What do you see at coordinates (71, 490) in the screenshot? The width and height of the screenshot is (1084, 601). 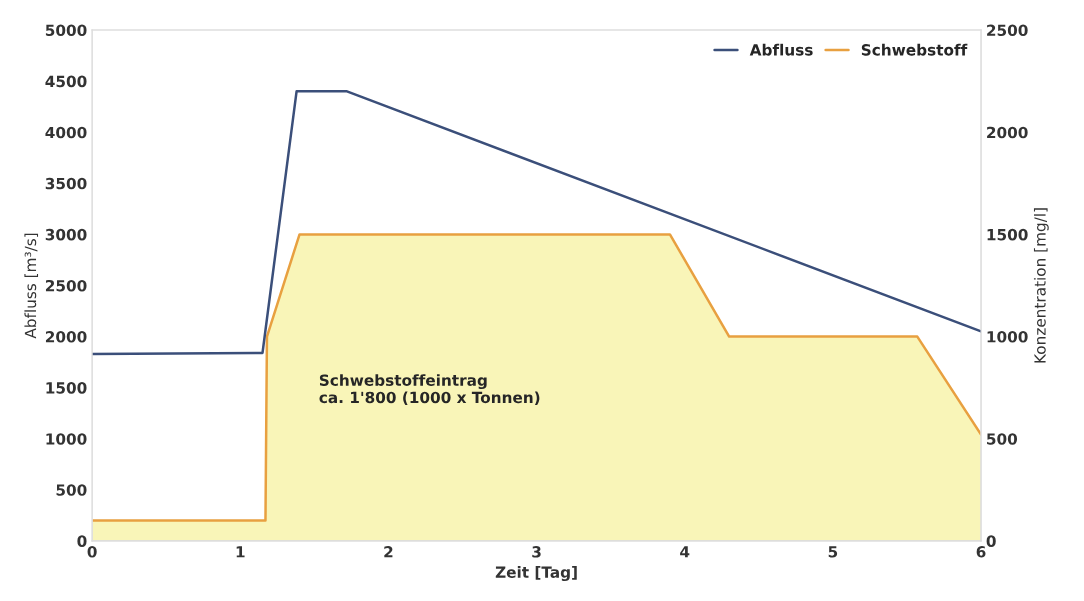 I see `y-tick-label: 500` at bounding box center [71, 490].